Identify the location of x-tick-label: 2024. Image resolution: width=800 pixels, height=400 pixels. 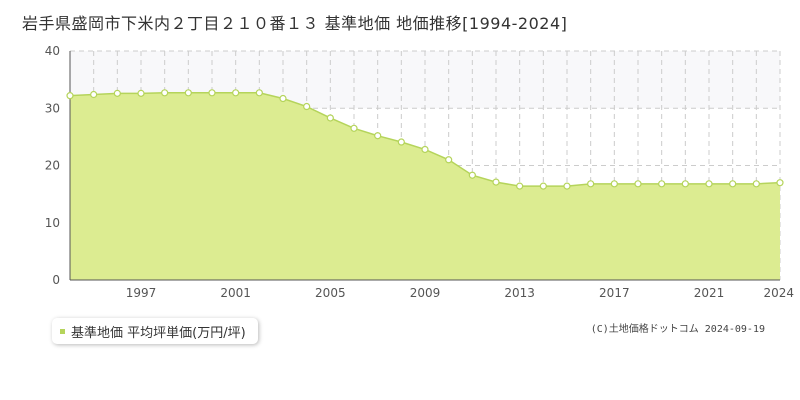
(778, 293).